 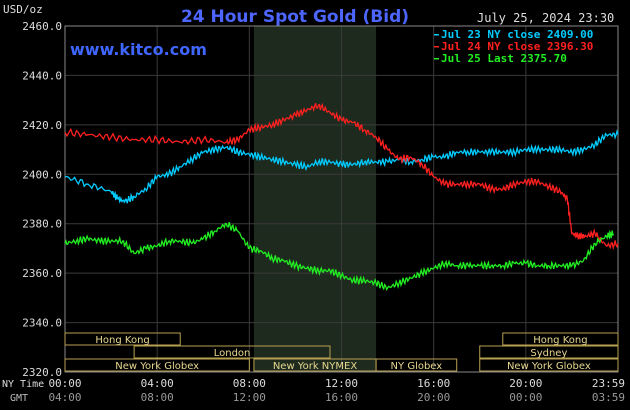 What do you see at coordinates (608, 397) in the screenshot?
I see `x-tick-label-gmt: 03:59` at bounding box center [608, 397].